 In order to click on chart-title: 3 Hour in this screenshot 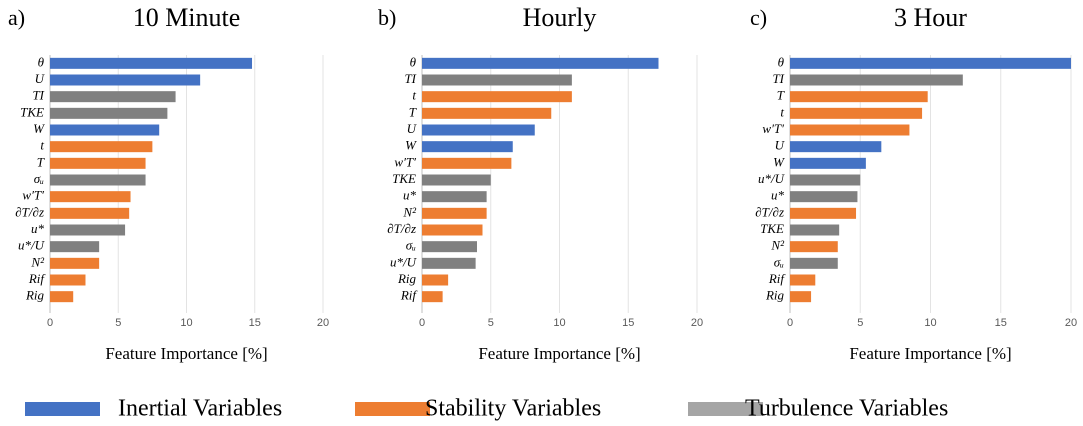, I will do `click(930, 17)`.